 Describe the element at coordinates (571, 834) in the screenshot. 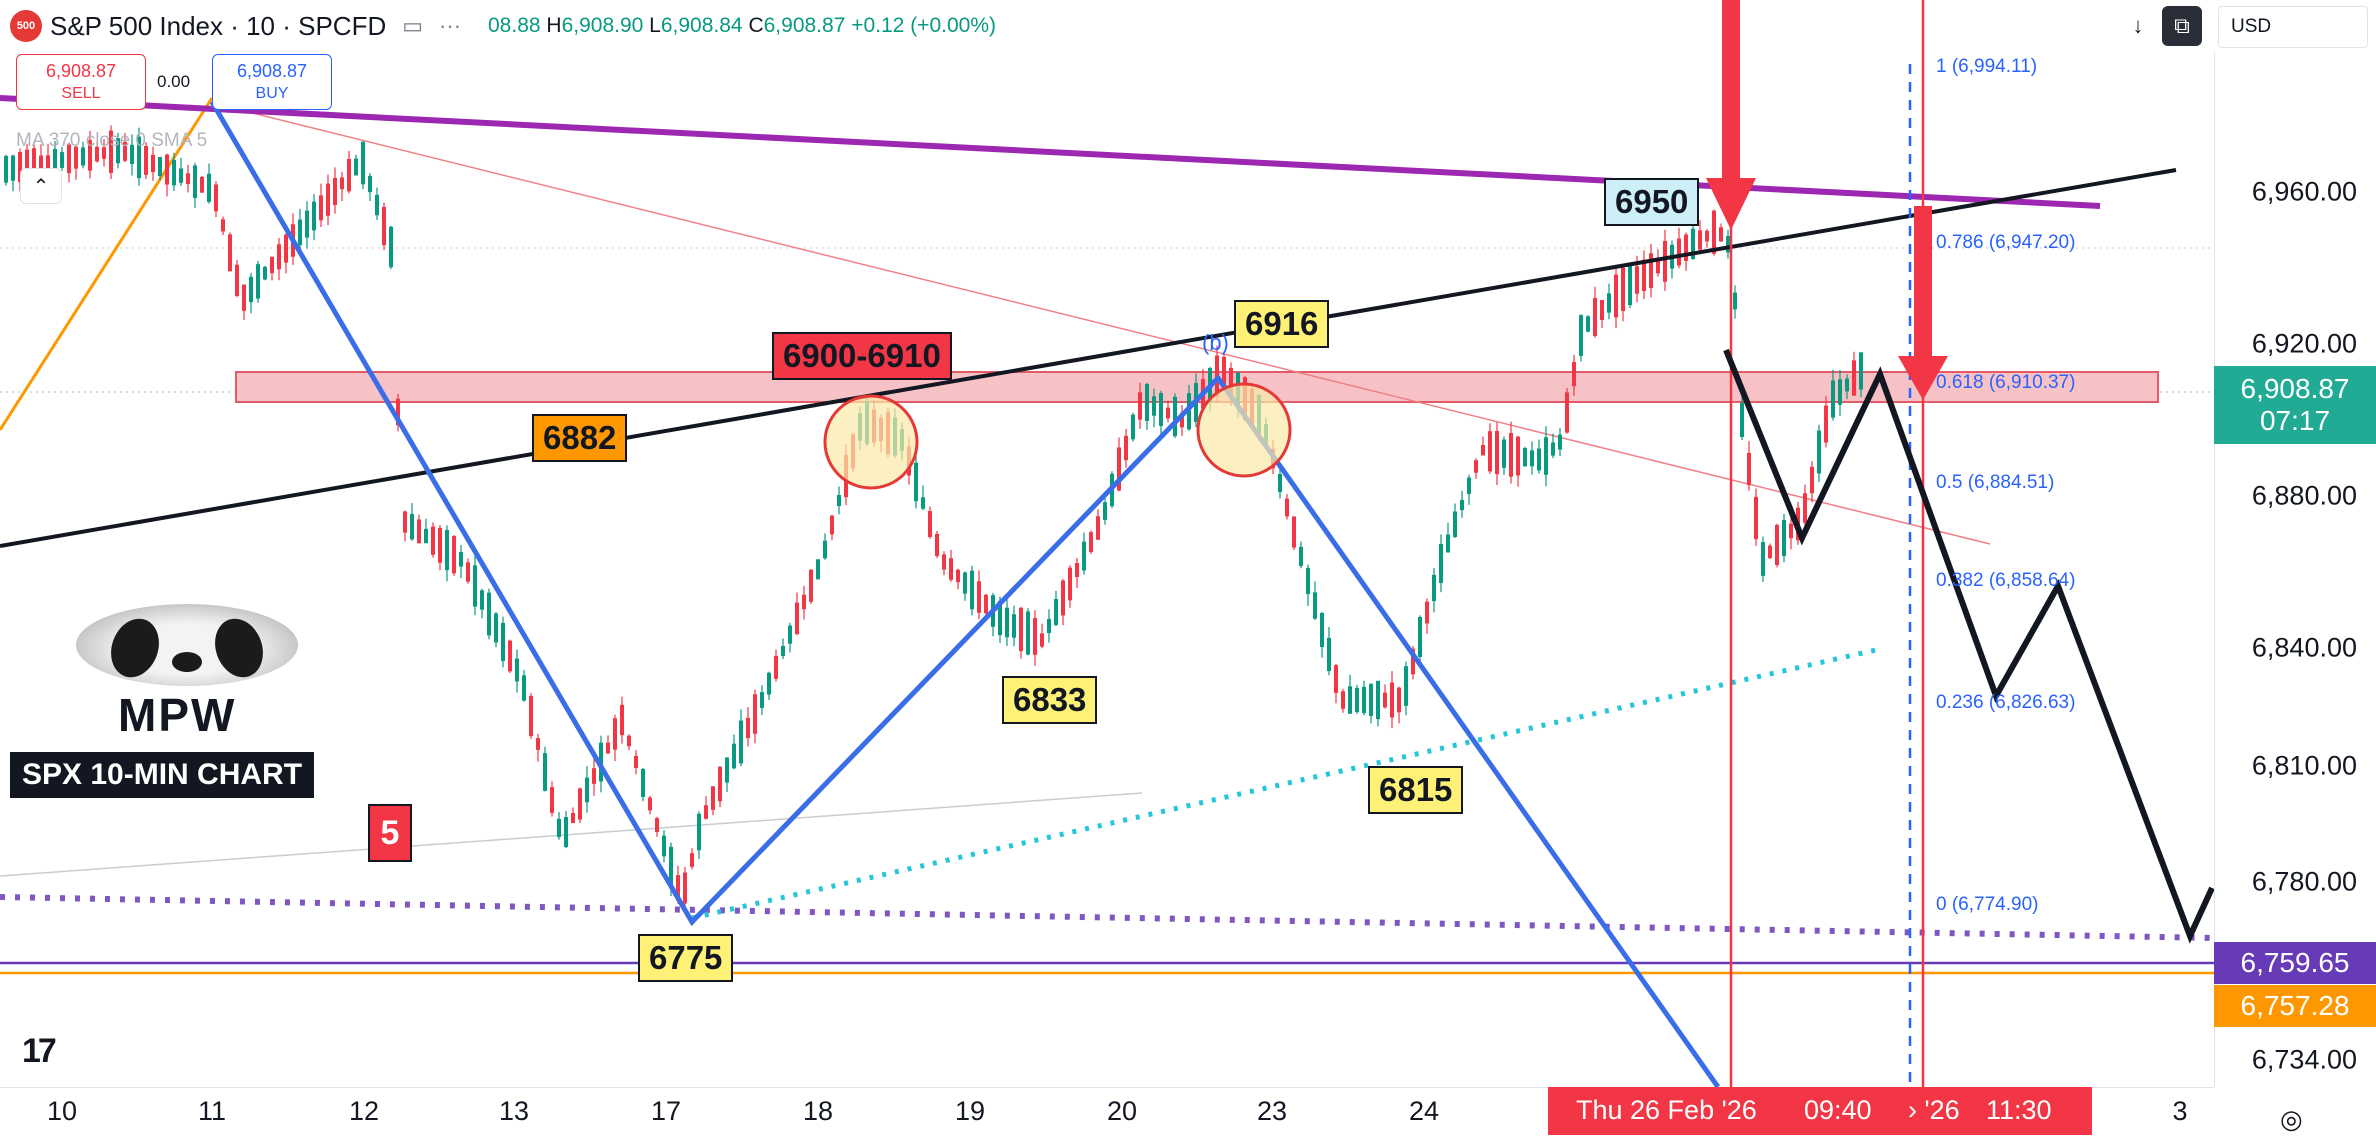

I see `grey-trendline` at that location.